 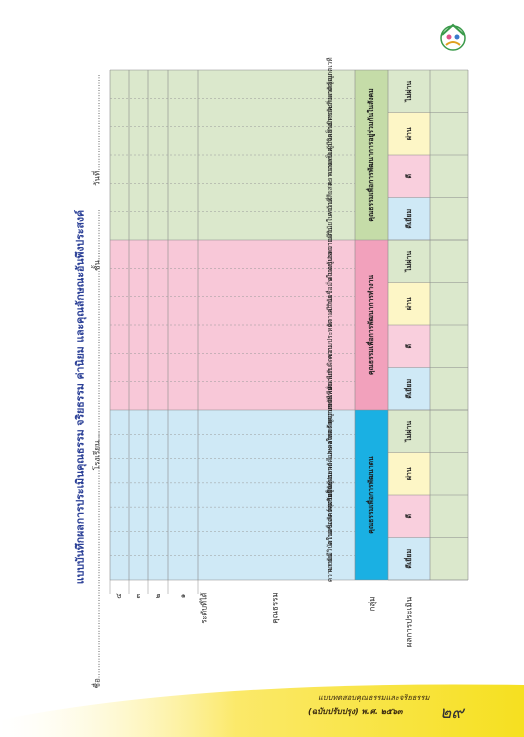 I want to click on virtue-header: คุณธรรม, so click(x=275, y=608).